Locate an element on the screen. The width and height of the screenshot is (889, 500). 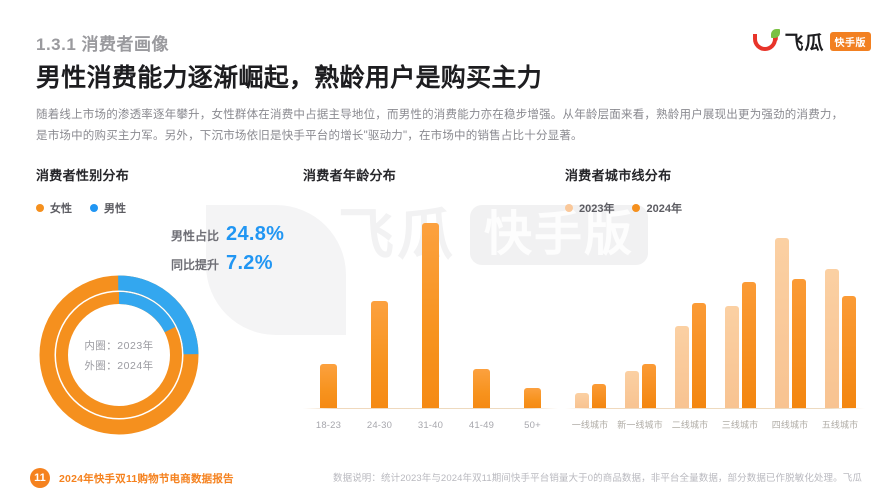
legend-item-female: 女性 is located at coordinates (54, 208).